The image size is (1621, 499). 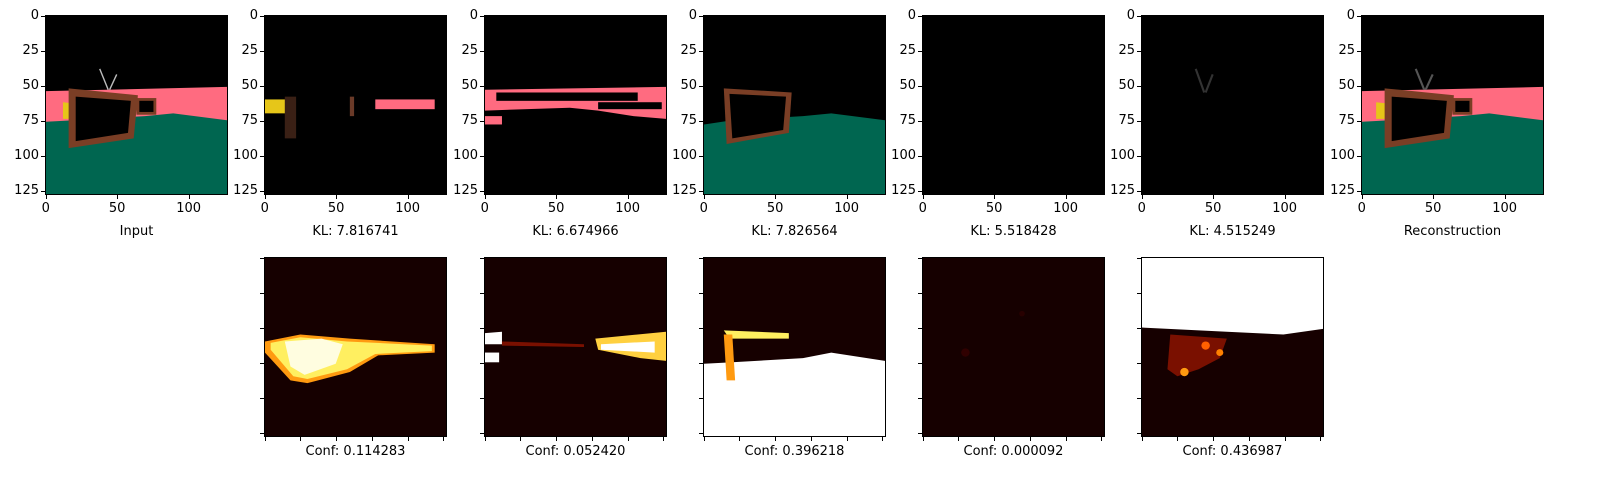 What do you see at coordinates (1232, 347) in the screenshot?
I see `mask-5-heatmap` at bounding box center [1232, 347].